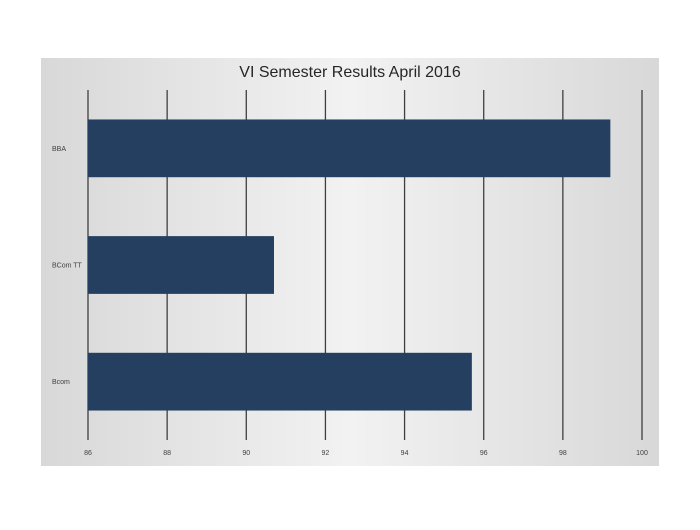  What do you see at coordinates (350, 72) in the screenshot?
I see `chart-title: VI Semester Results April 2016` at bounding box center [350, 72].